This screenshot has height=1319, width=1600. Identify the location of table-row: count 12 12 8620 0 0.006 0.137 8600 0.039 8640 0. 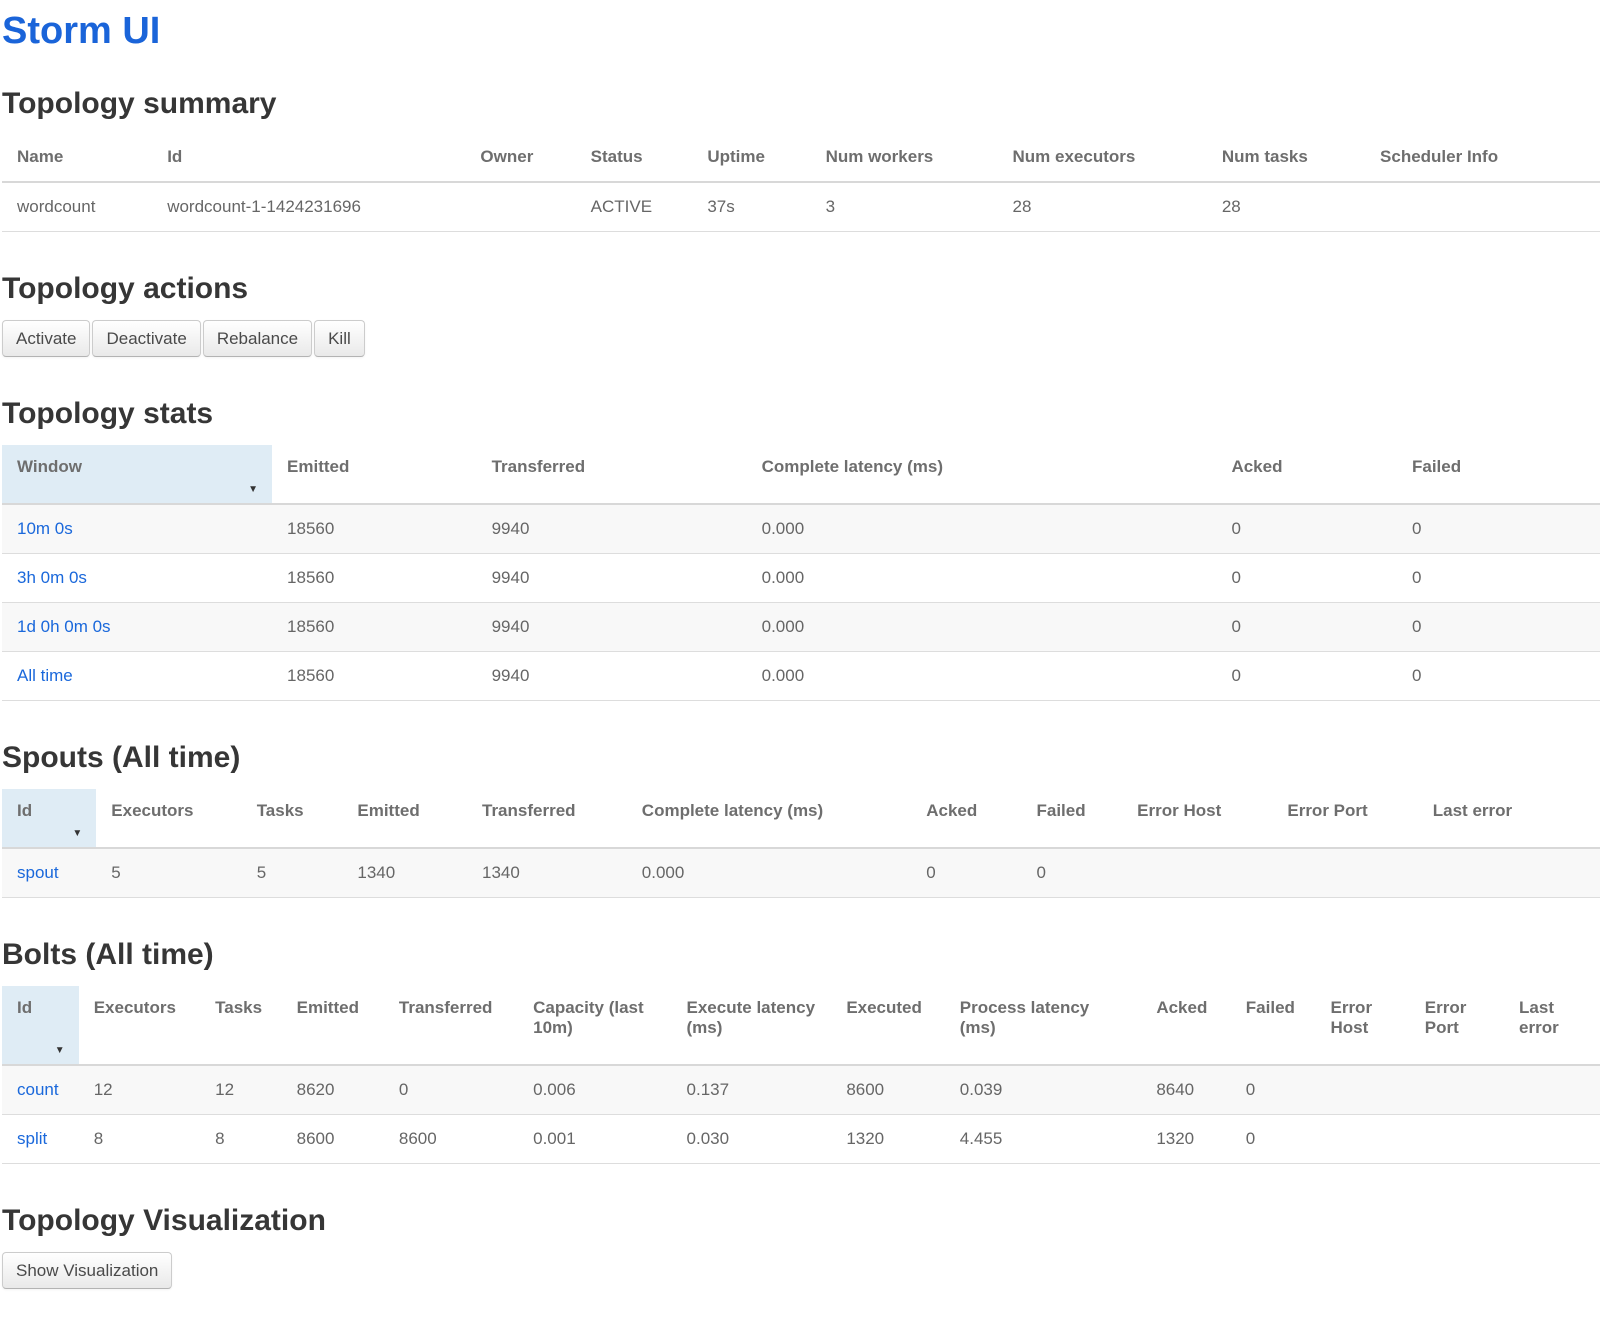
(801, 1090).